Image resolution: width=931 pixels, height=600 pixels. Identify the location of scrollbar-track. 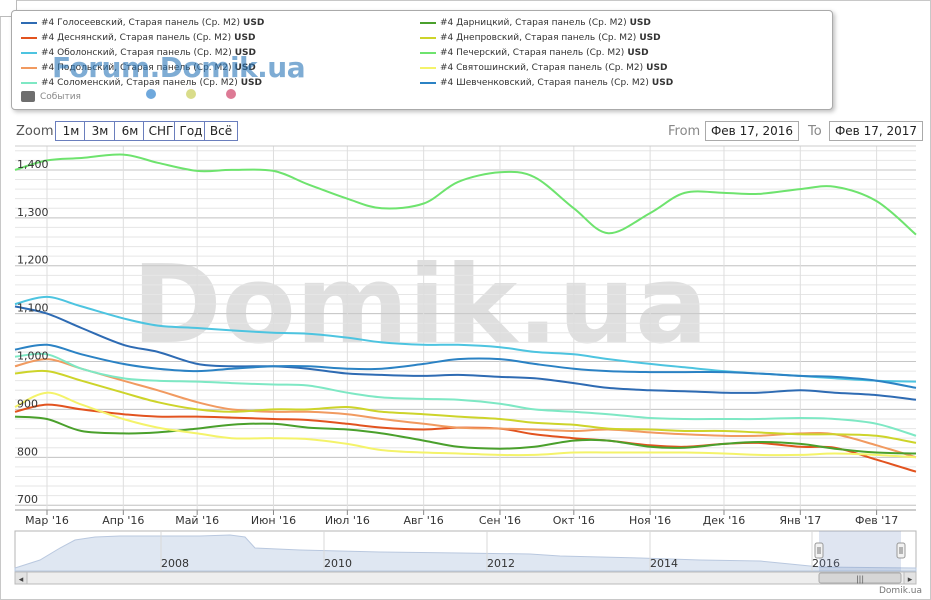
(465, 578).